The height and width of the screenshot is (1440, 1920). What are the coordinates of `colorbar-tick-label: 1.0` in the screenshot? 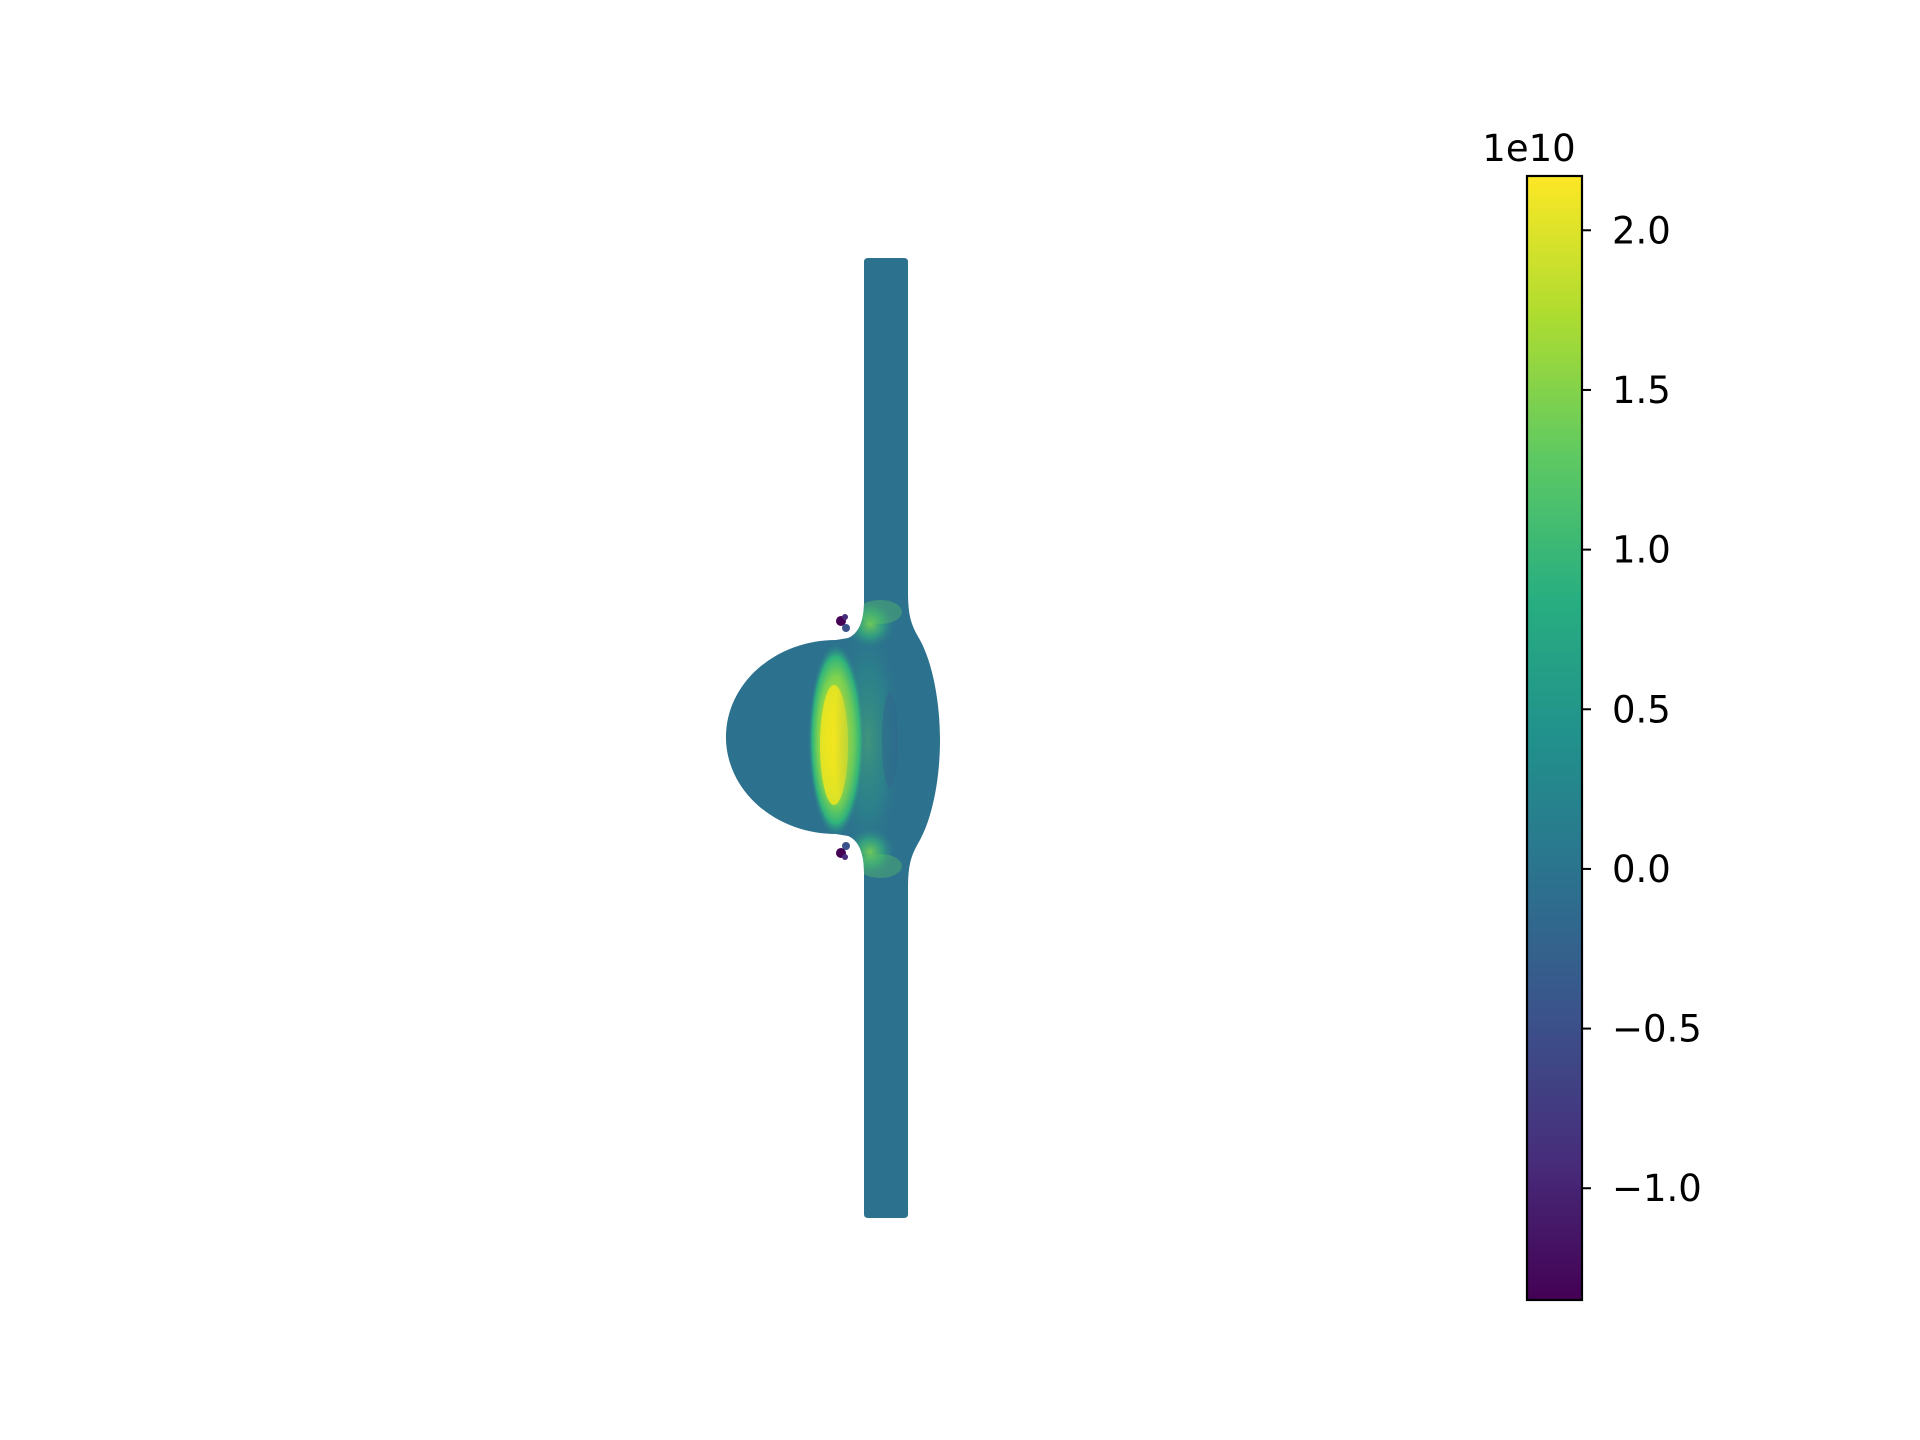 It's located at (1641, 550).